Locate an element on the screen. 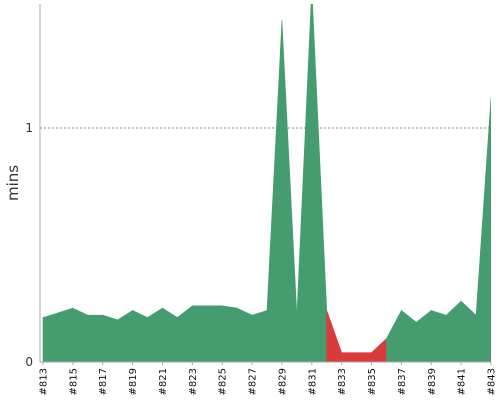  x-tick-label: #831 is located at coordinates (312, 381).